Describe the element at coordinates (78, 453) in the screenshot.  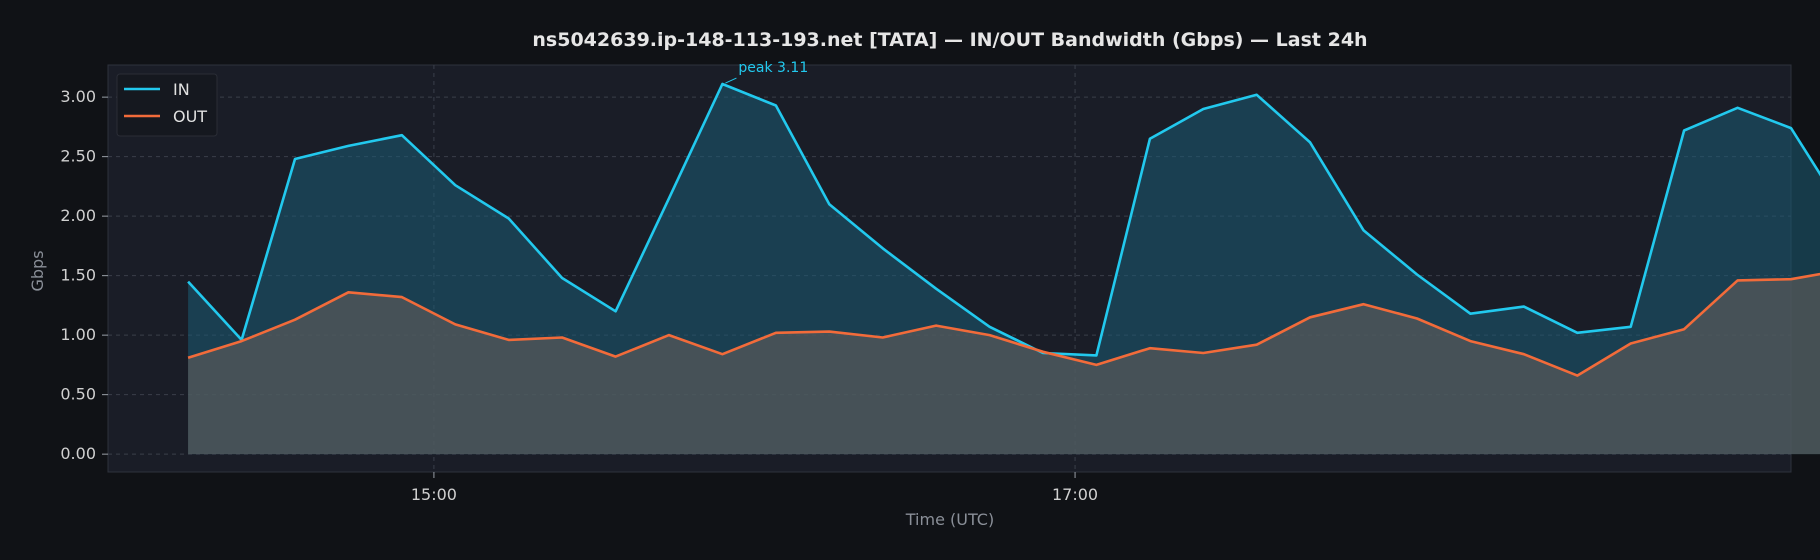
I see `y-tick-label: 0.00` at that location.